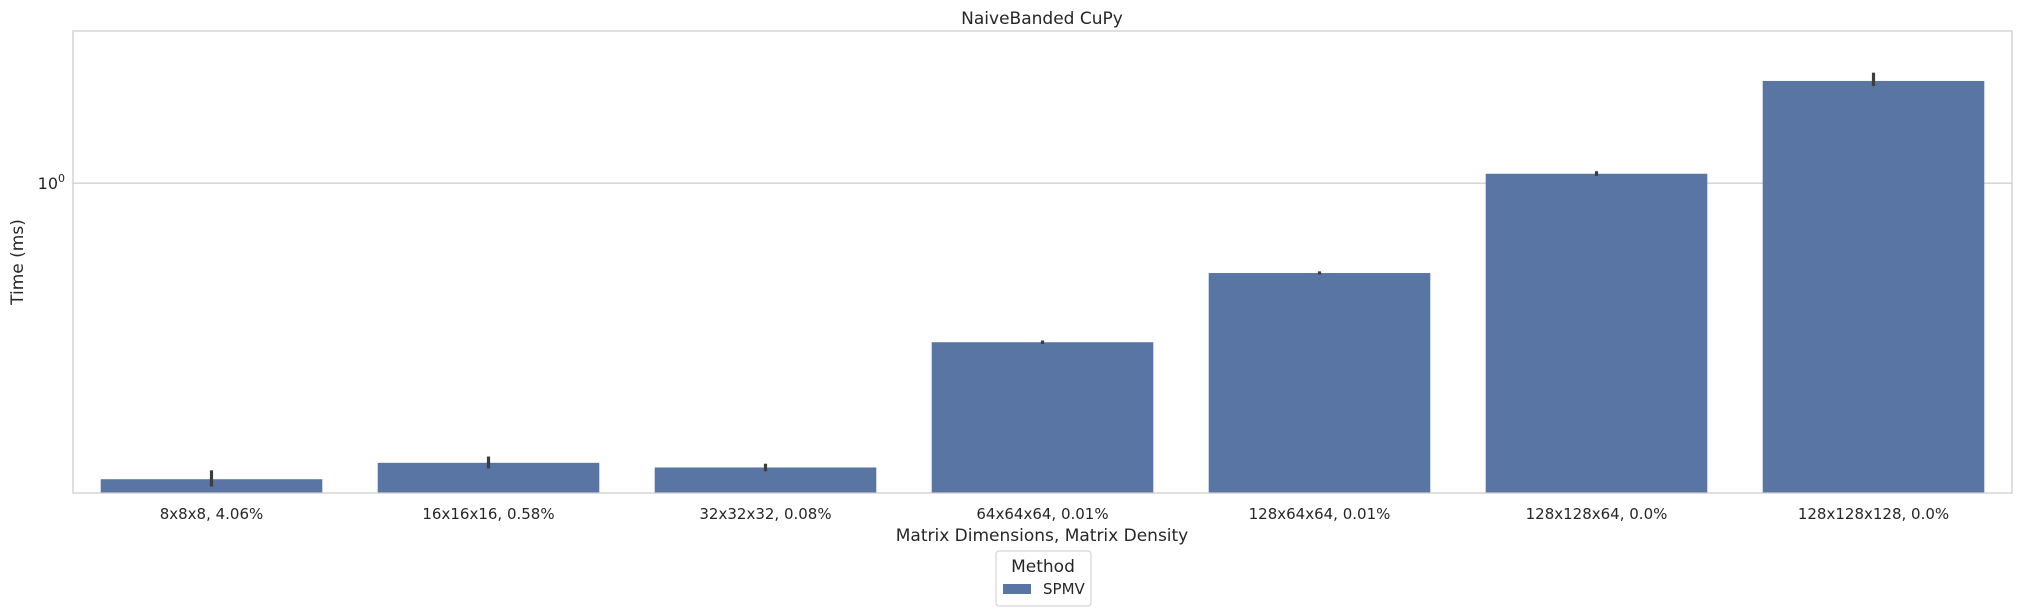 The width and height of the screenshot is (2021, 614). Describe the element at coordinates (1320, 514) in the screenshot. I see `x-tick-label-4: 128x64x64, 0.01%` at that location.